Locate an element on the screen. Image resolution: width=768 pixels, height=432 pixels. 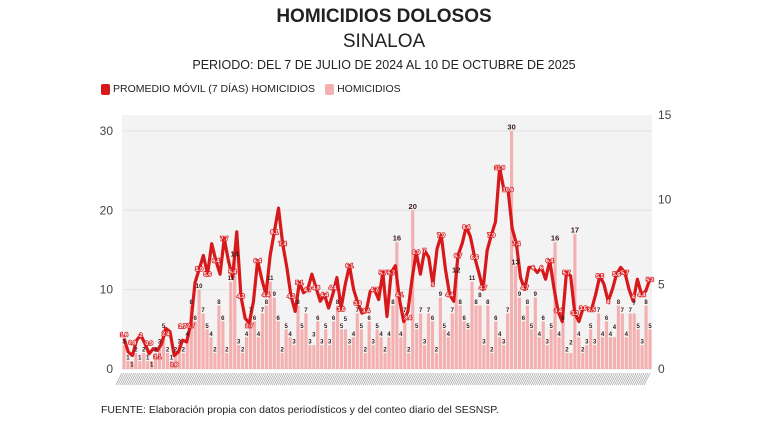
moving-average-data-label: 4.3 is located at coordinates (291, 297).